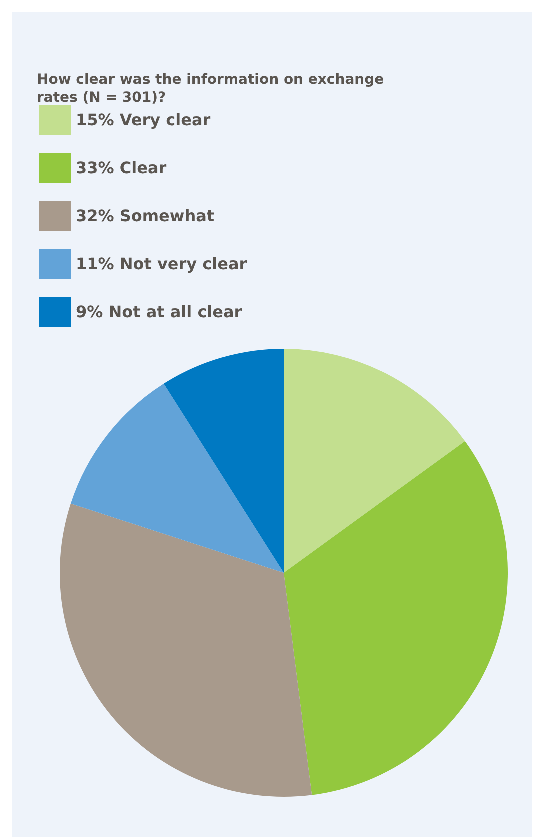 The image size is (544, 837). I want to click on chart-title: How clear was the information on exchange rates (N = 301)?, so click(213, 89).